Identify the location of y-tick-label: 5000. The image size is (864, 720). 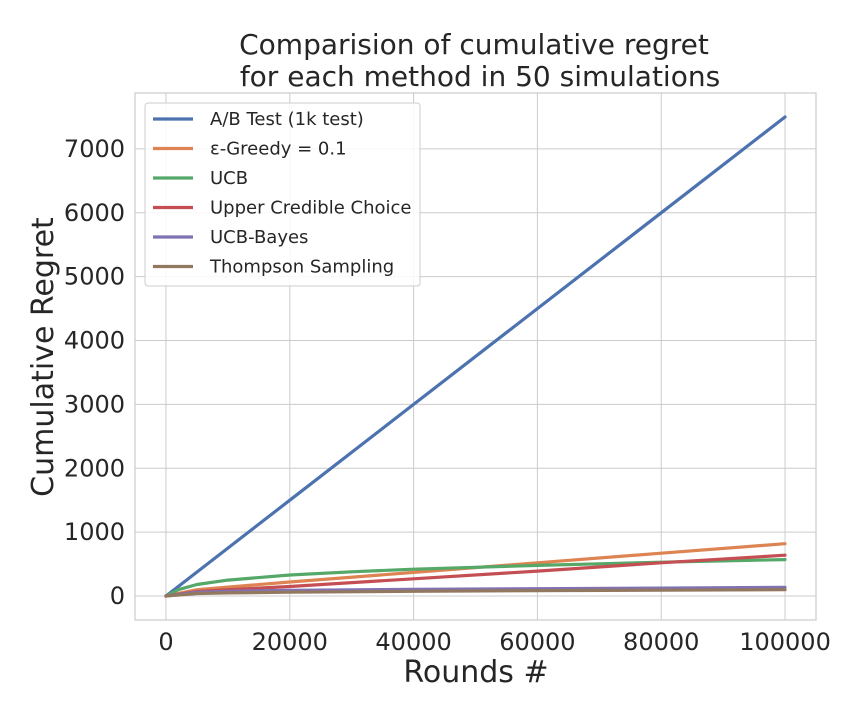
(94, 277).